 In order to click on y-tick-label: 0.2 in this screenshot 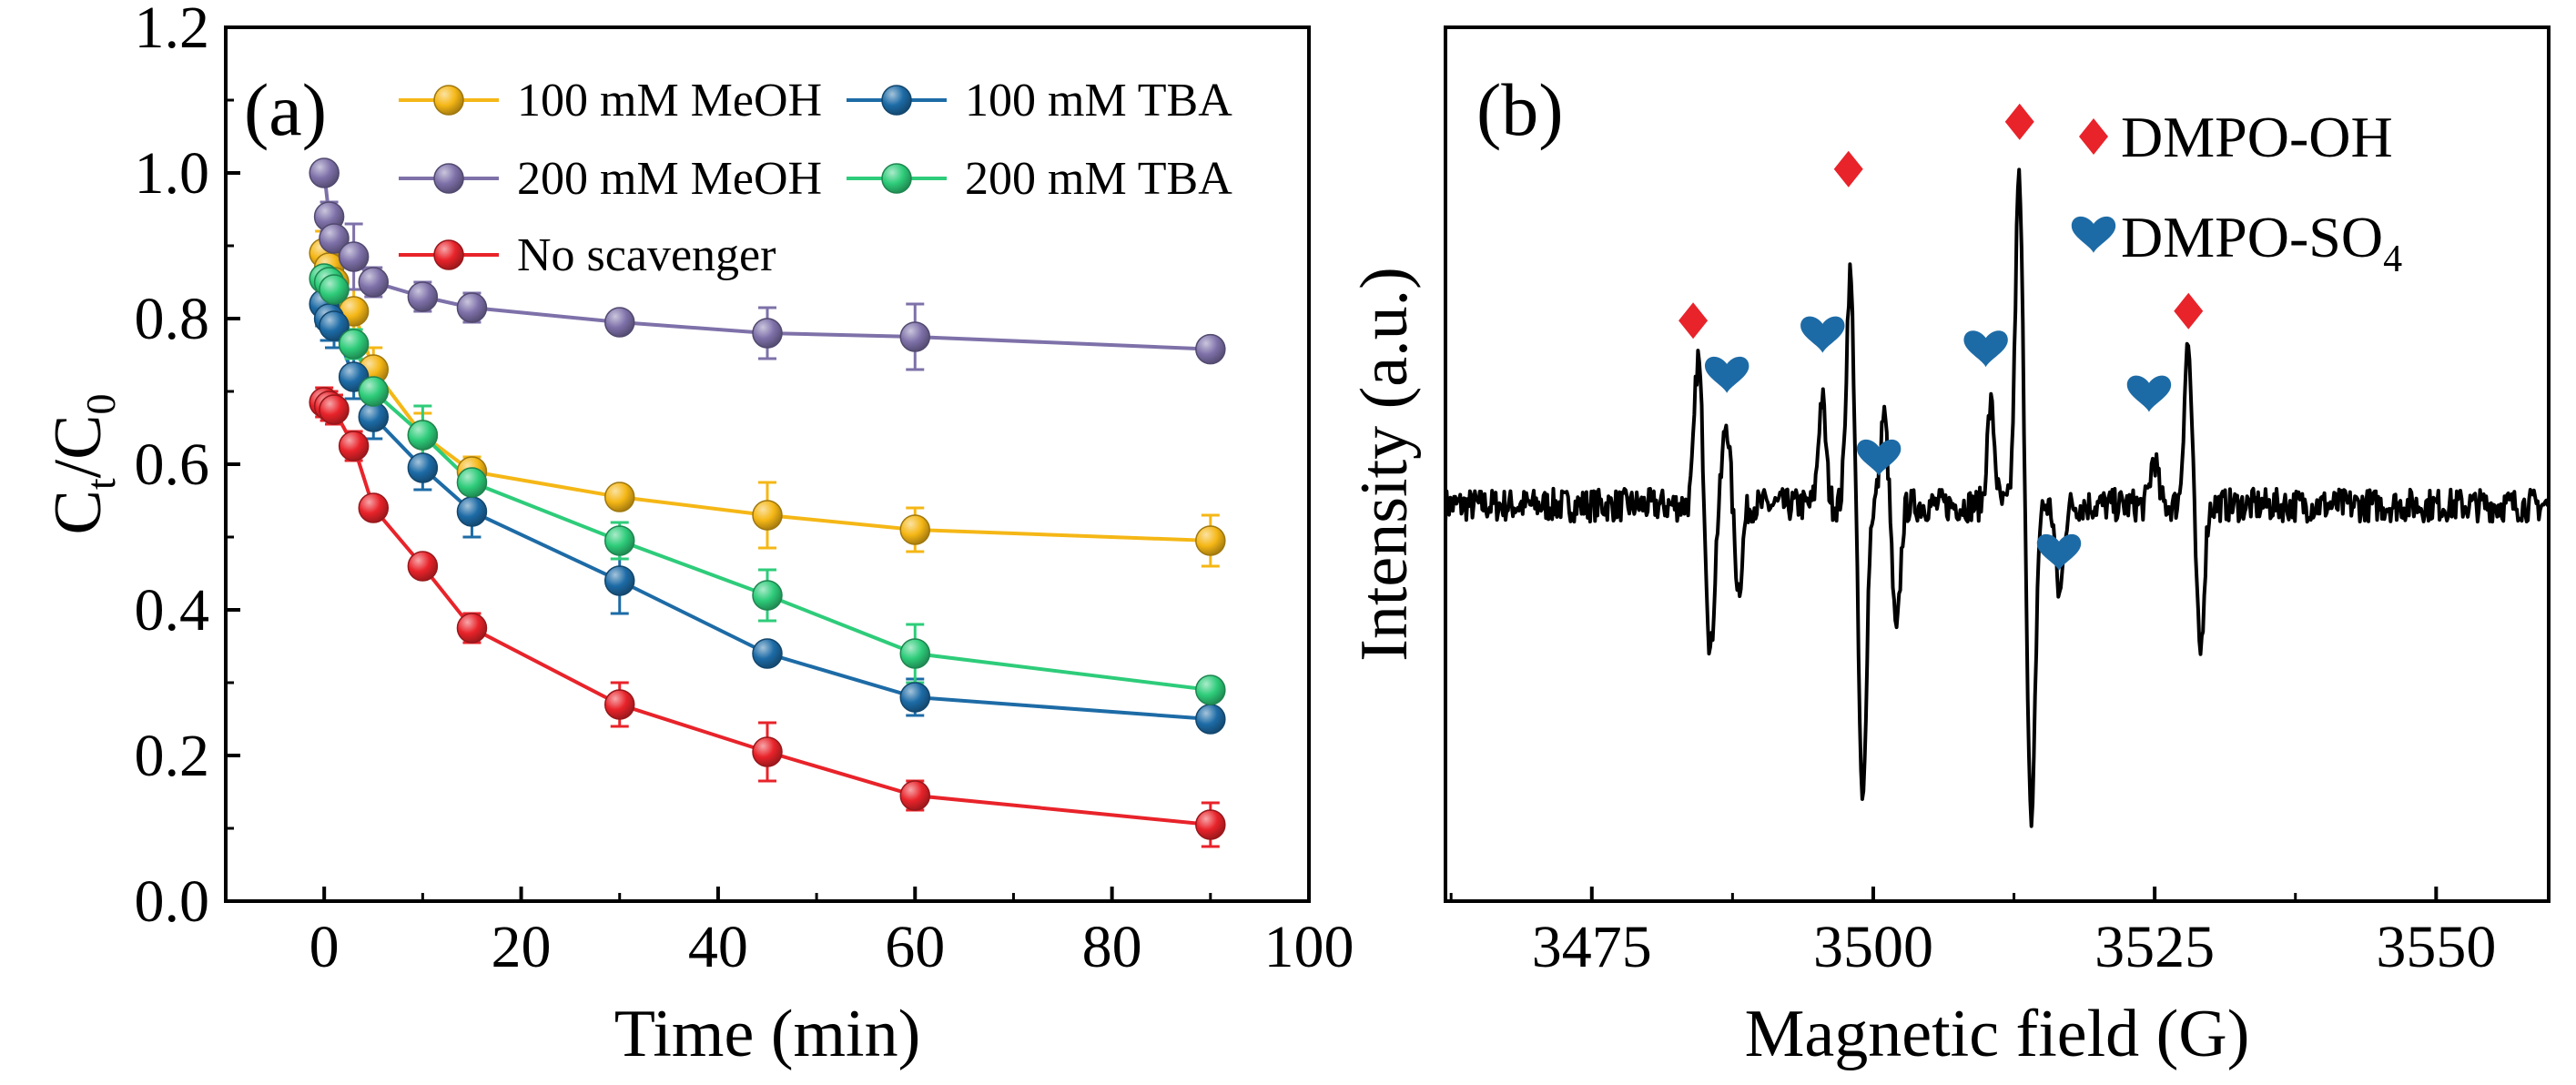, I will do `click(172, 756)`.